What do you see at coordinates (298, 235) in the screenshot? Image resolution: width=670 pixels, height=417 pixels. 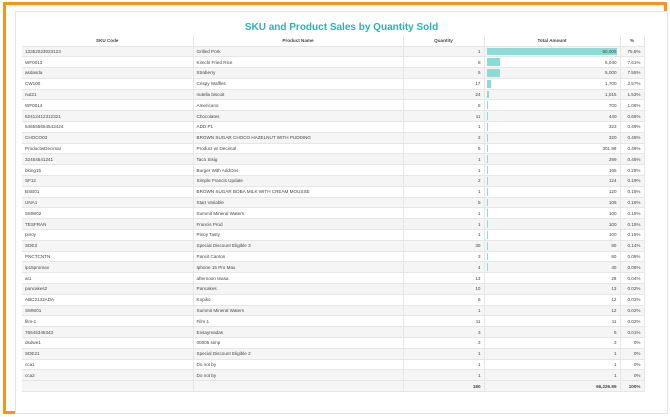 I see `product-name: Pinoy Tasty` at bounding box center [298, 235].